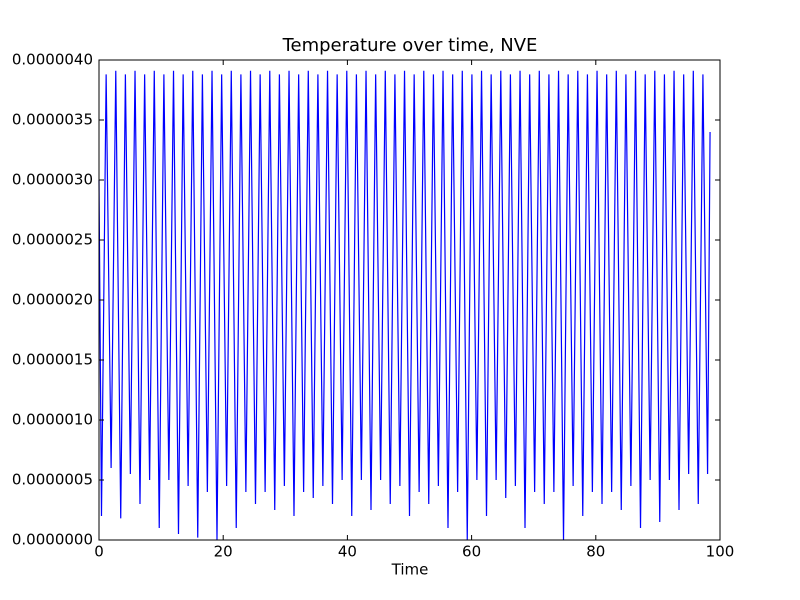 The height and width of the screenshot is (600, 800). Describe the element at coordinates (595, 552) in the screenshot. I see `x-tick-label: 80` at that location.